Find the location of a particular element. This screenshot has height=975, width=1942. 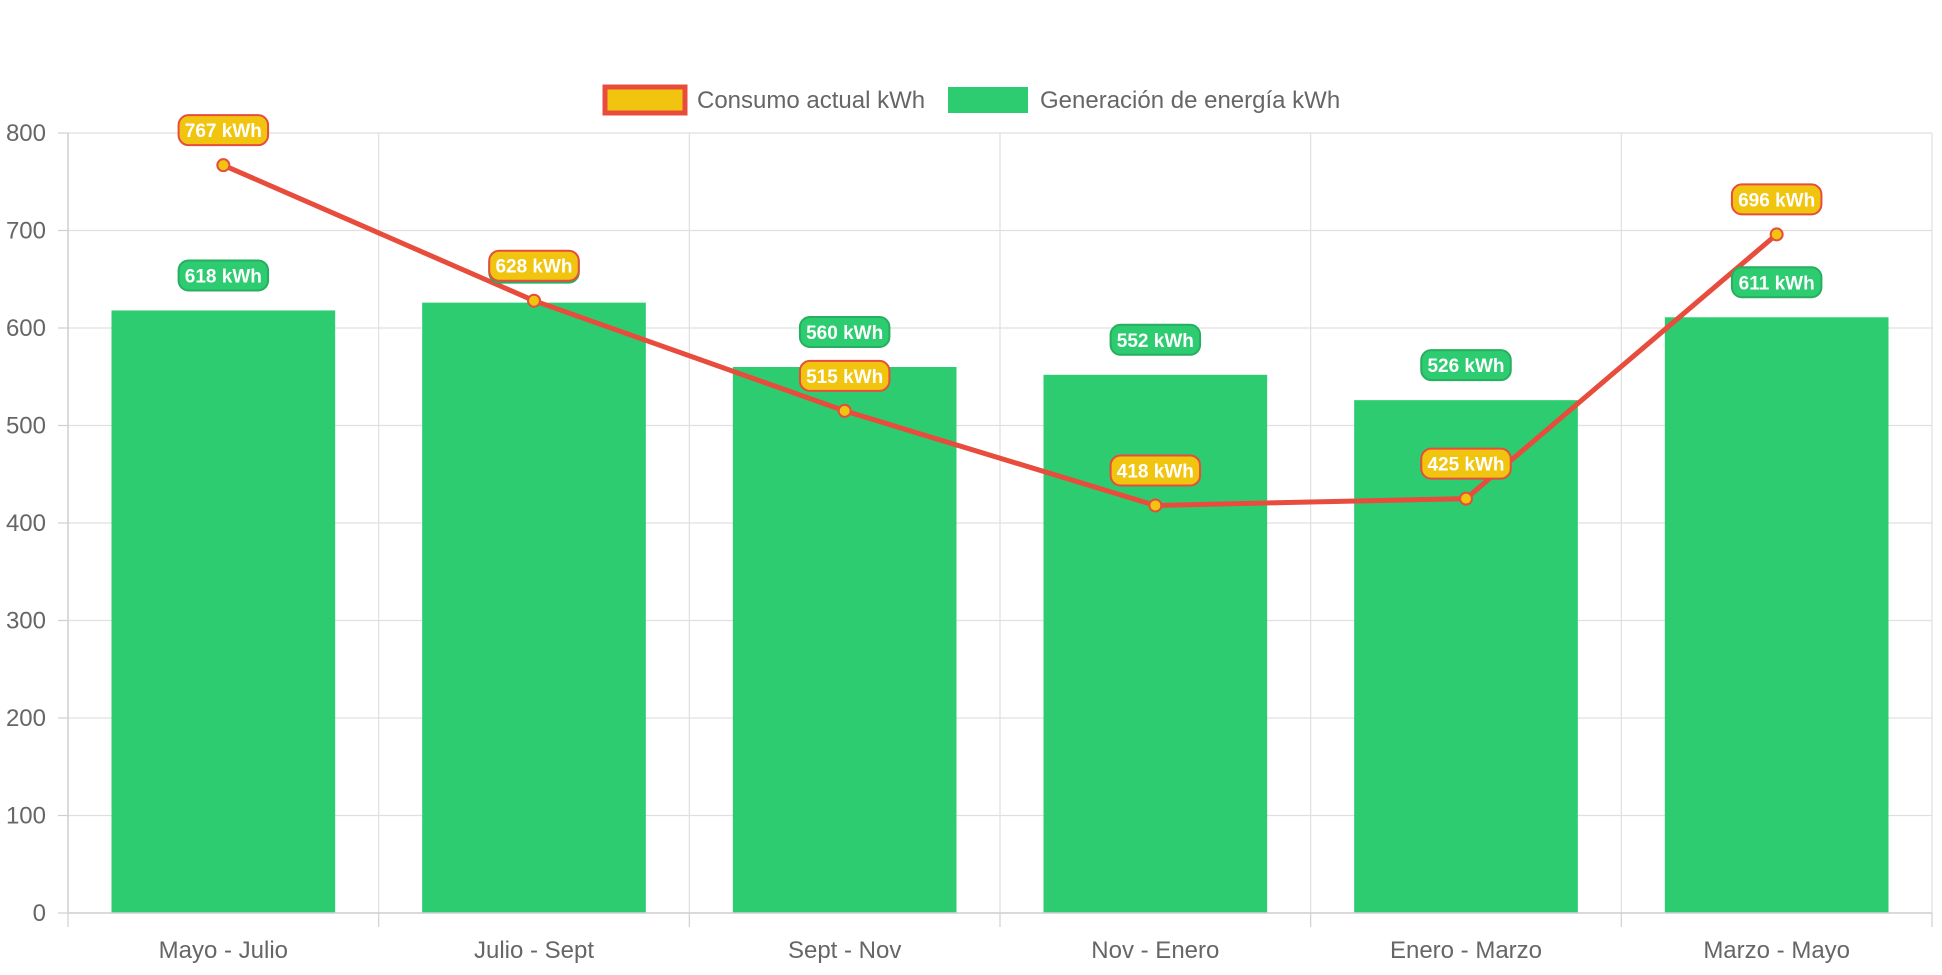

line-data-label-text: 628 kWh is located at coordinates (533, 267).